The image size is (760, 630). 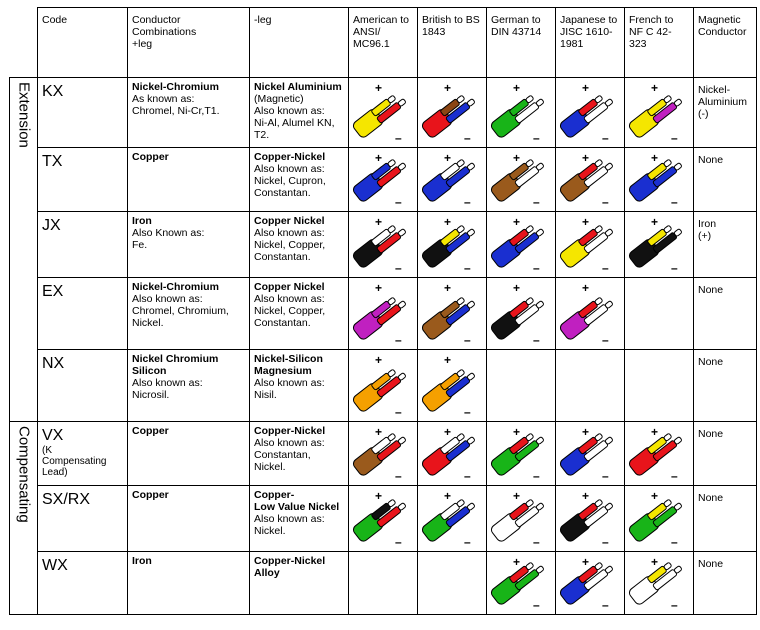 What do you see at coordinates (290, 567) in the screenshot?
I see `leg-name: Copper-Nickel Alloy` at bounding box center [290, 567].